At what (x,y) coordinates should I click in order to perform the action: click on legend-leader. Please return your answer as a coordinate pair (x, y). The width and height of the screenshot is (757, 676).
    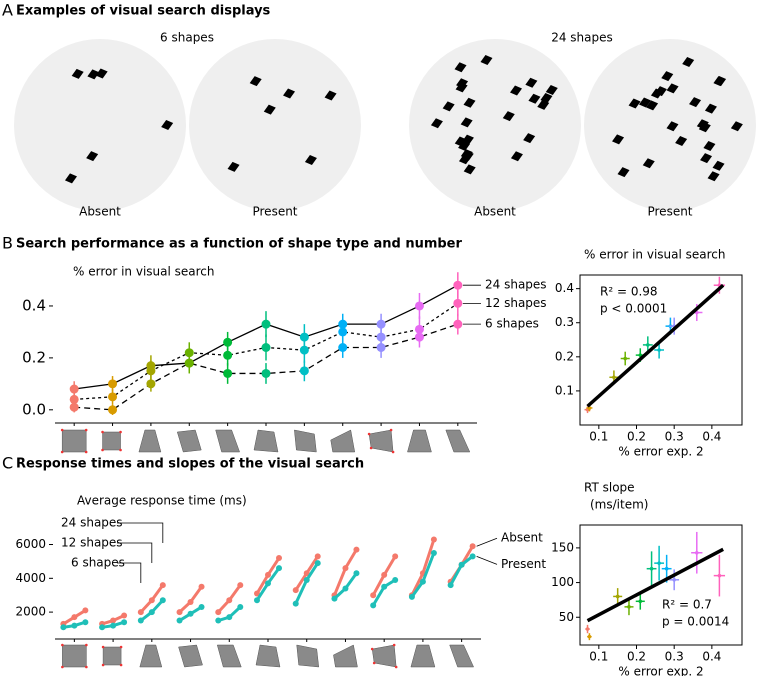
    Looking at the image, I should click on (487, 560).